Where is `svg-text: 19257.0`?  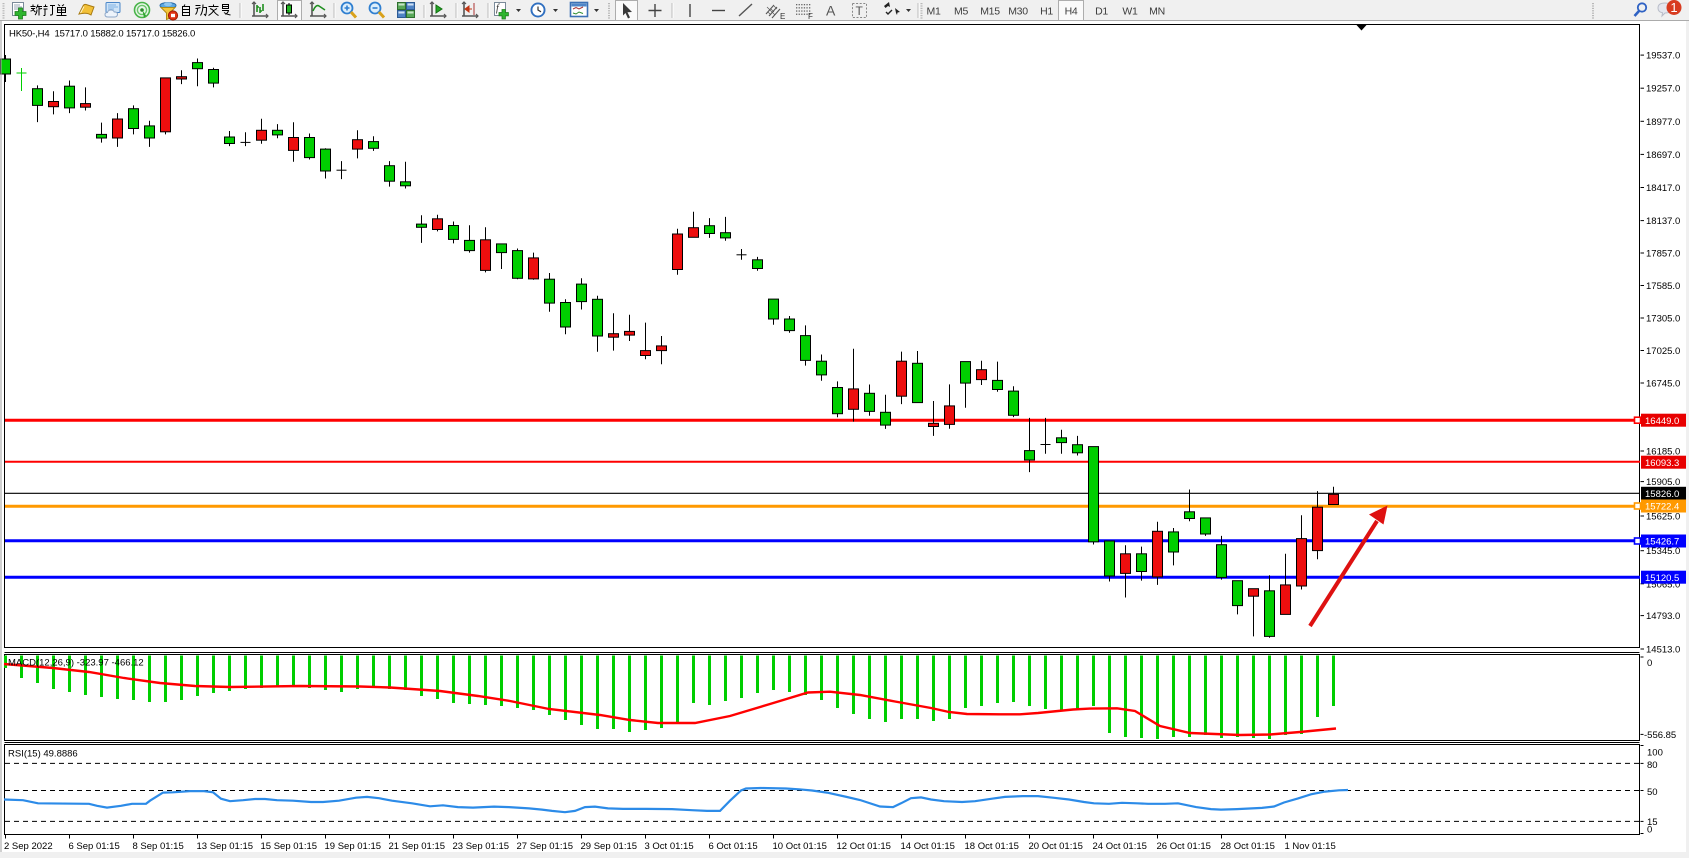 svg-text: 19257.0 is located at coordinates (1663, 89).